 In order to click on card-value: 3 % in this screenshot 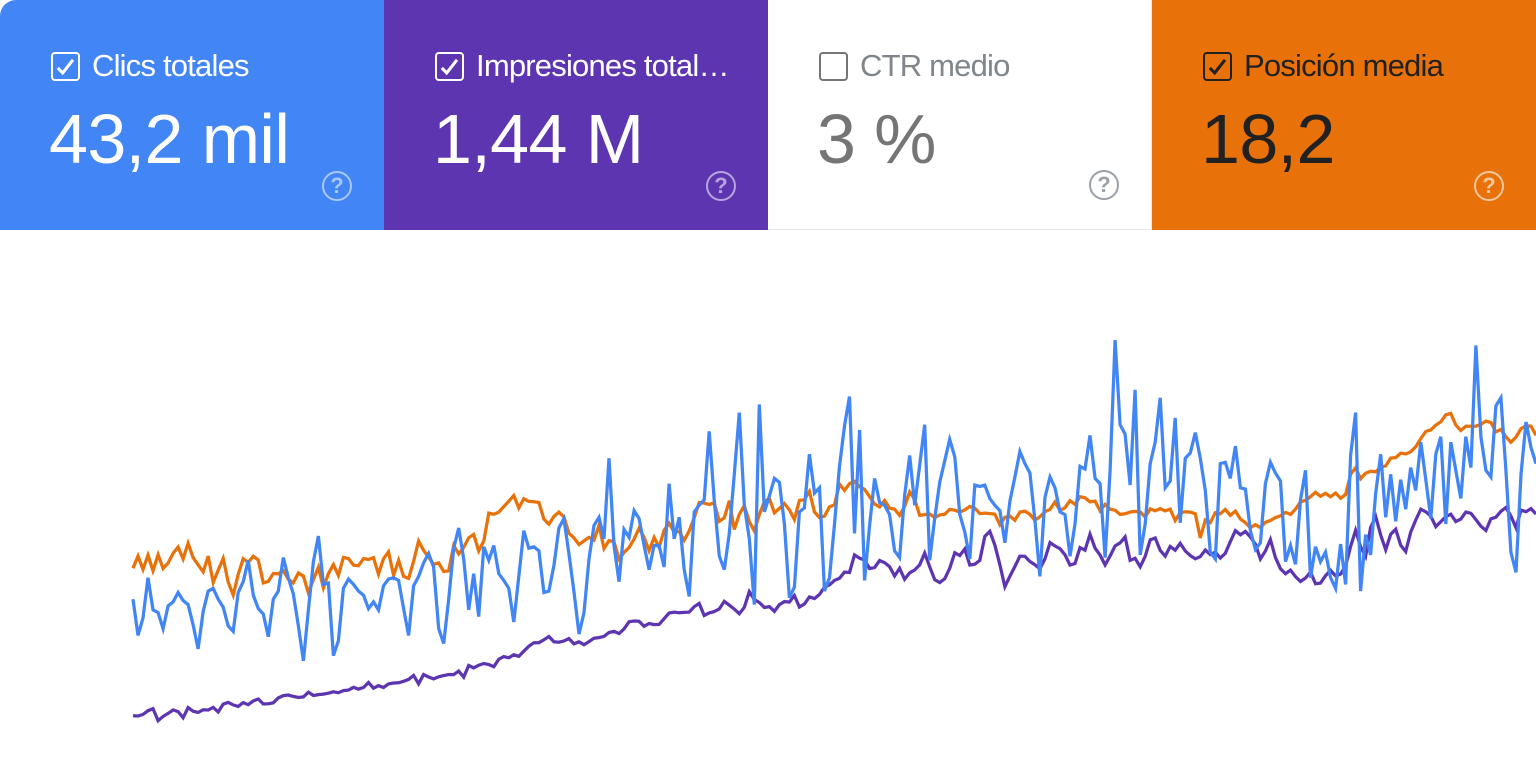, I will do `click(876, 139)`.